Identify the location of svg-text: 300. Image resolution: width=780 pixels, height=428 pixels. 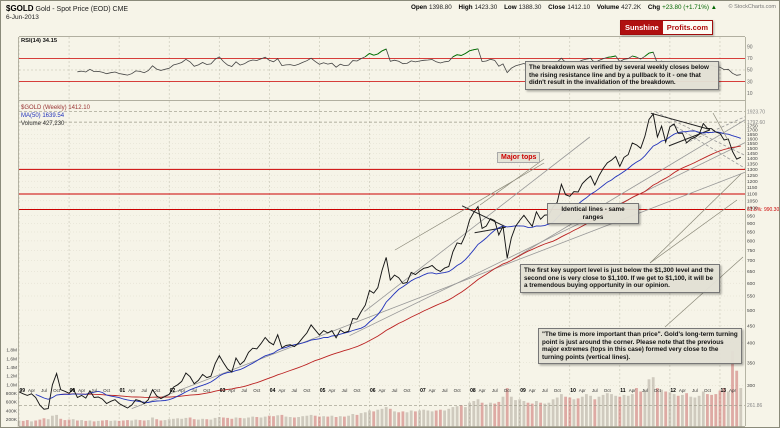
(751, 386).